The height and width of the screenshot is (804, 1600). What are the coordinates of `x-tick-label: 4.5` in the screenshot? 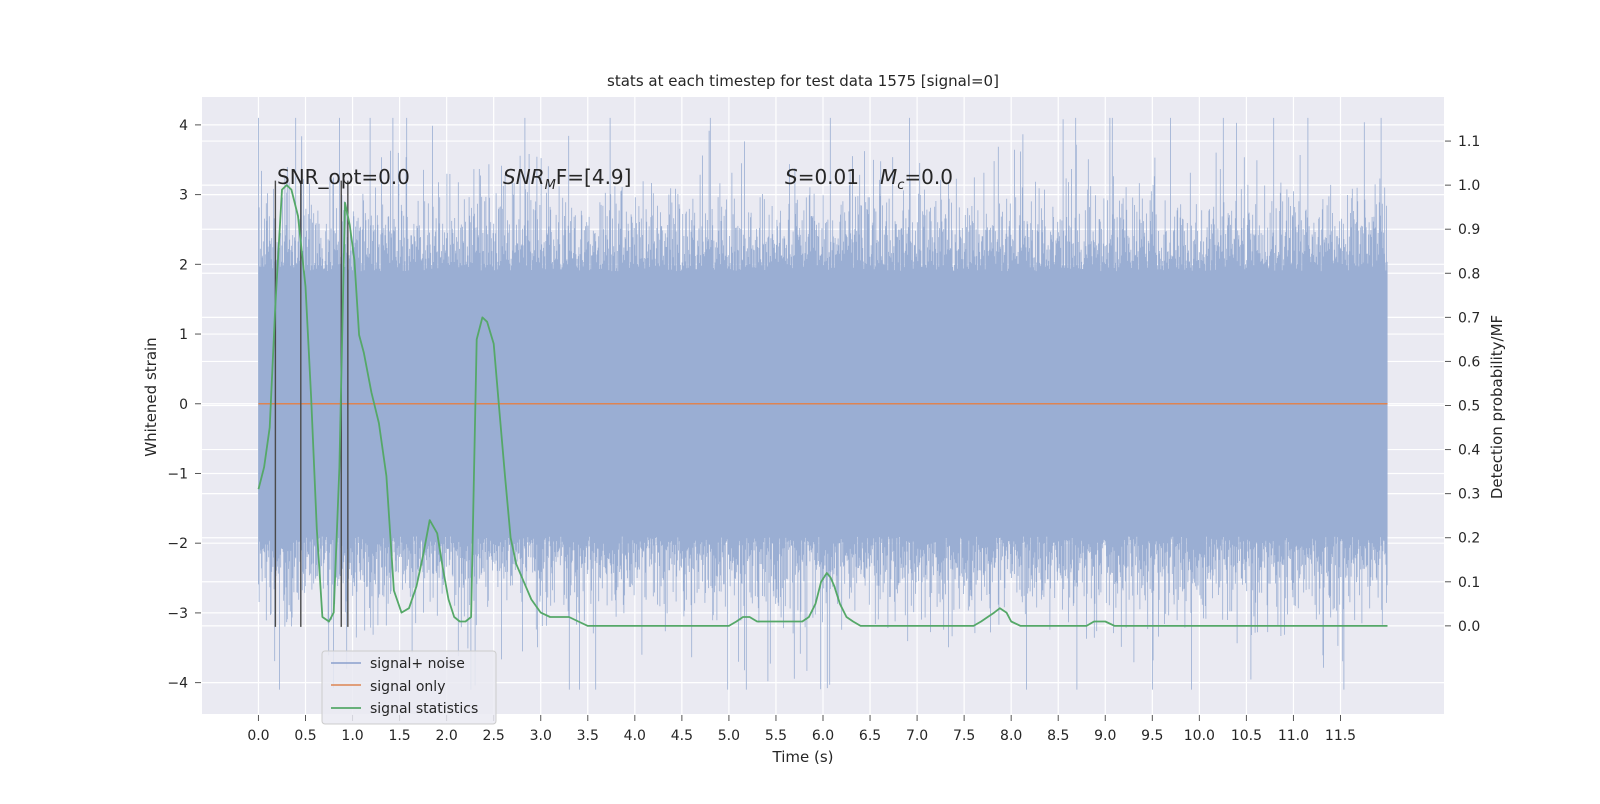 It's located at (682, 736).